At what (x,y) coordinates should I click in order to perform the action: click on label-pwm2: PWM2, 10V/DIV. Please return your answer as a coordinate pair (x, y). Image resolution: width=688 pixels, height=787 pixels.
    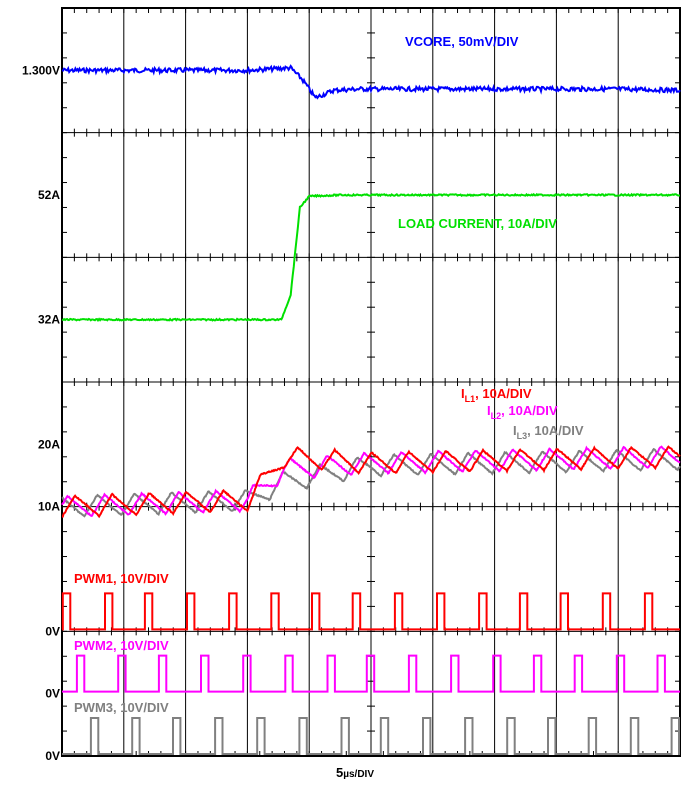
    Looking at the image, I should click on (121, 645).